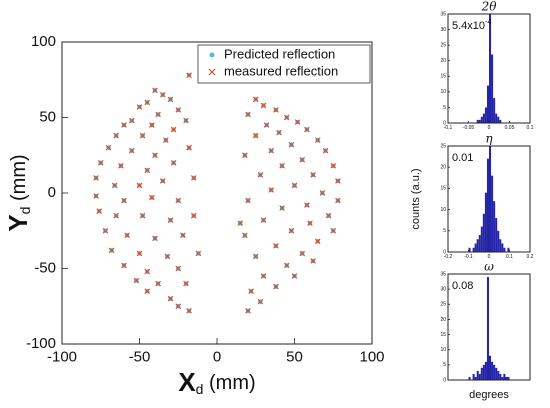 The image size is (550, 408). I want to click on x-tick-label: -100, so click(62, 356).